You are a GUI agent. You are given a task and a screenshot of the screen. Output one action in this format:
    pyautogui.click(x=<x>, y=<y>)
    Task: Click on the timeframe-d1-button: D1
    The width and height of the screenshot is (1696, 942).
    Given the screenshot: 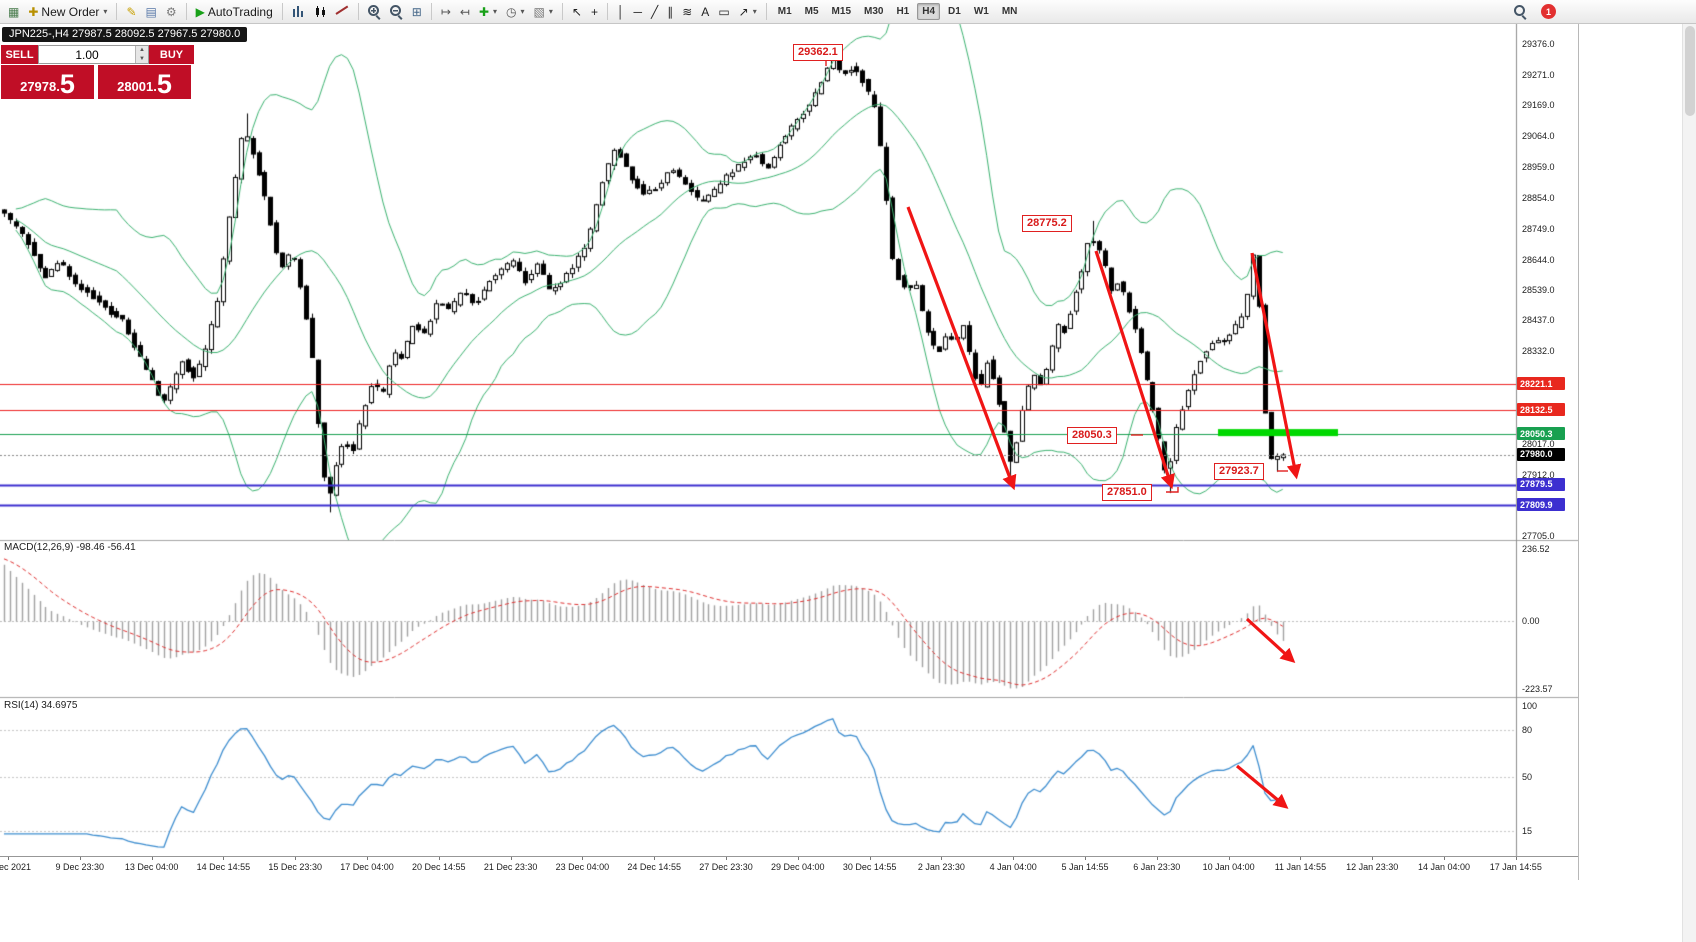 What is the action you would take?
    pyautogui.click(x=954, y=11)
    